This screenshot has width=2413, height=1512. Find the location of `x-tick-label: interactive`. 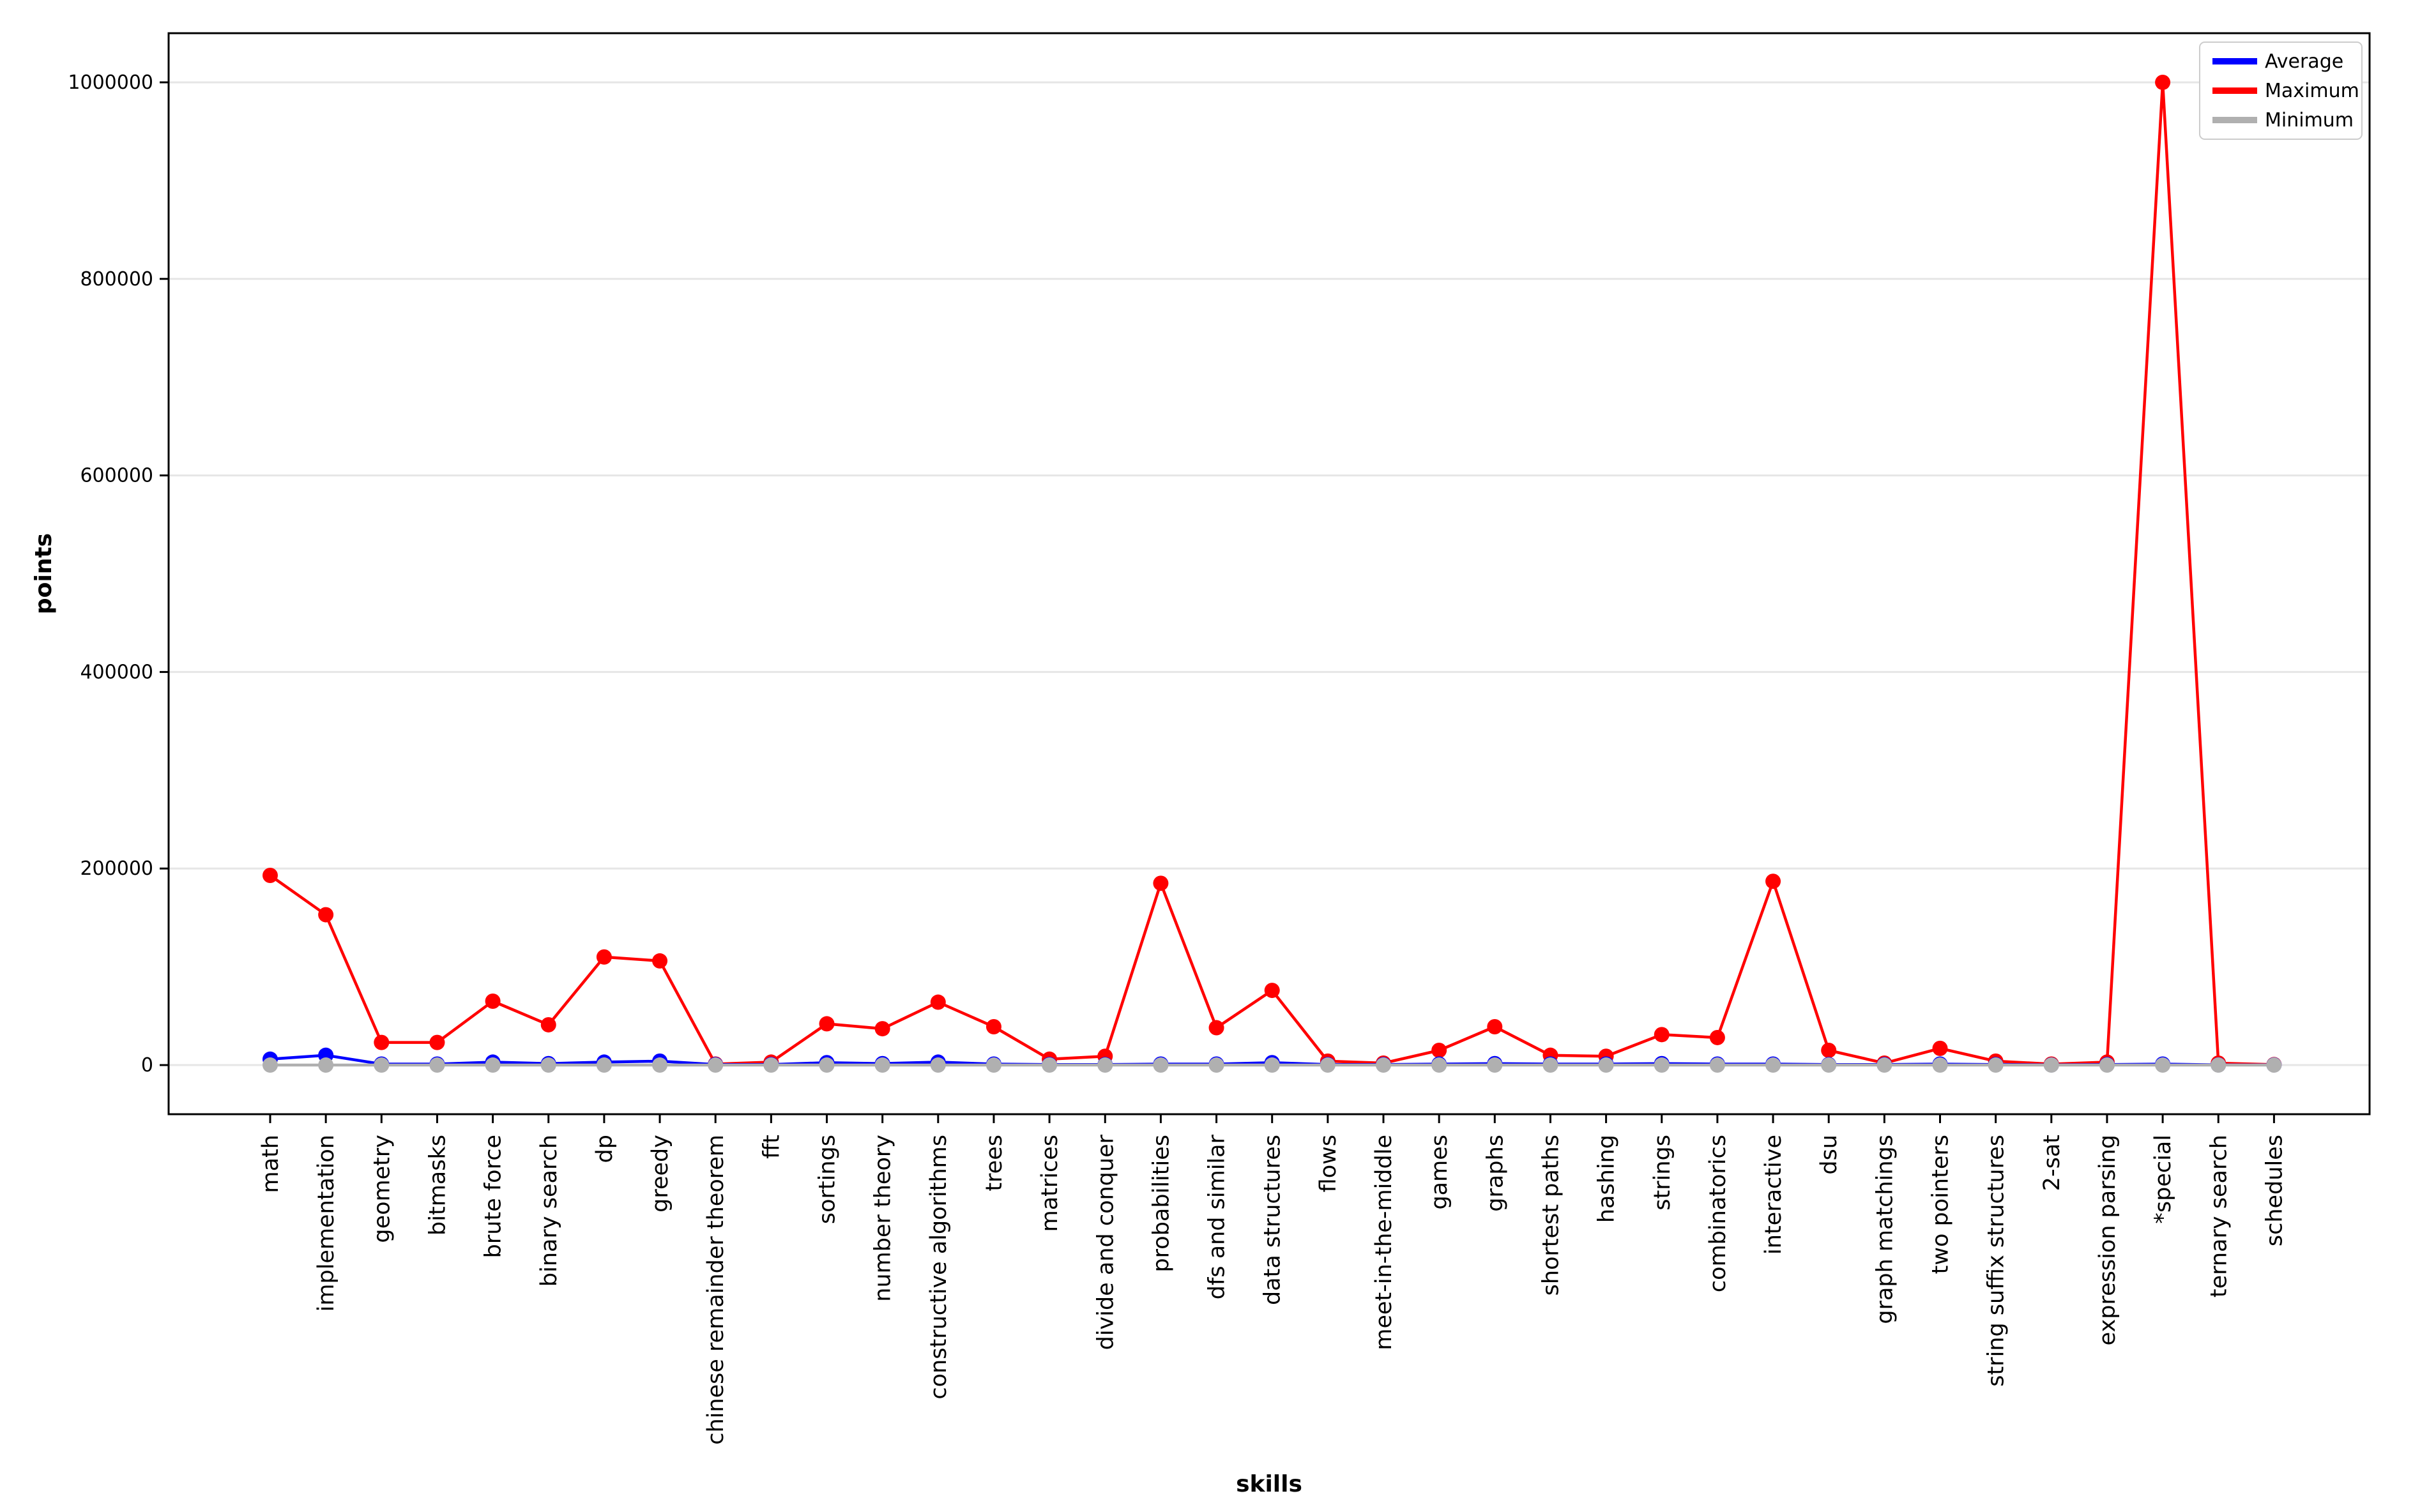

x-tick-label: interactive is located at coordinates (1773, 1195).